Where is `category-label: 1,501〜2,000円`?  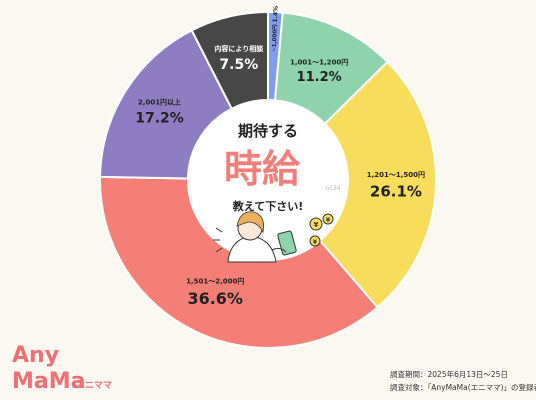 category-label: 1,501〜2,000円 is located at coordinates (215, 281).